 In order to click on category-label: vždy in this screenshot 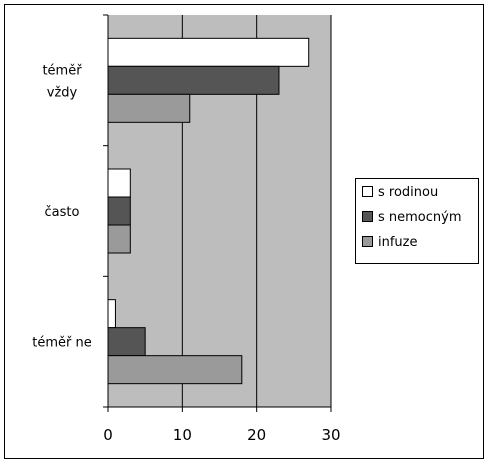, I will do `click(62, 92)`.